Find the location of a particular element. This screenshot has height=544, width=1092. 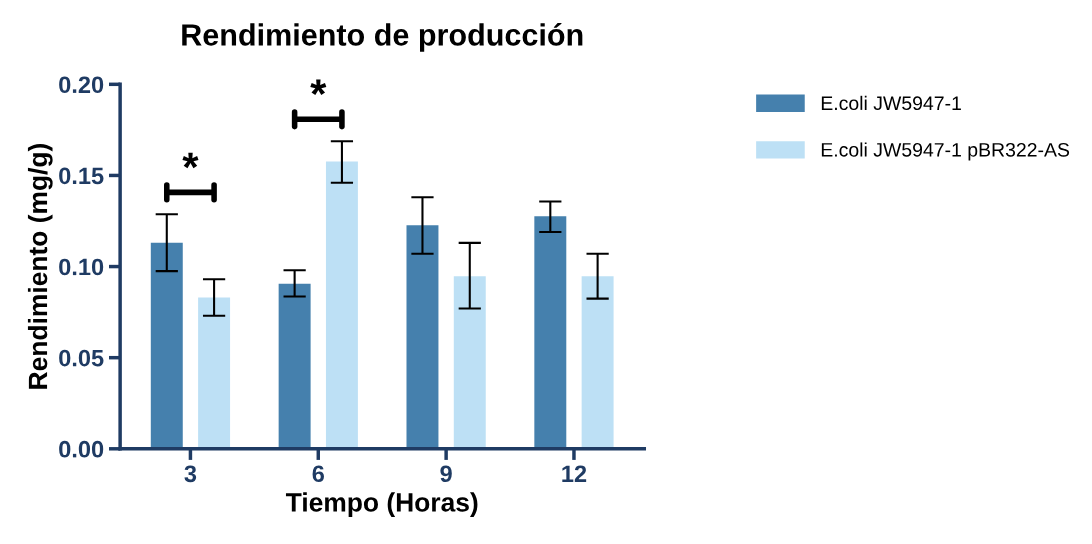

legend-label: E.coli JW5947-1 pBR322-AS is located at coordinates (945, 151).